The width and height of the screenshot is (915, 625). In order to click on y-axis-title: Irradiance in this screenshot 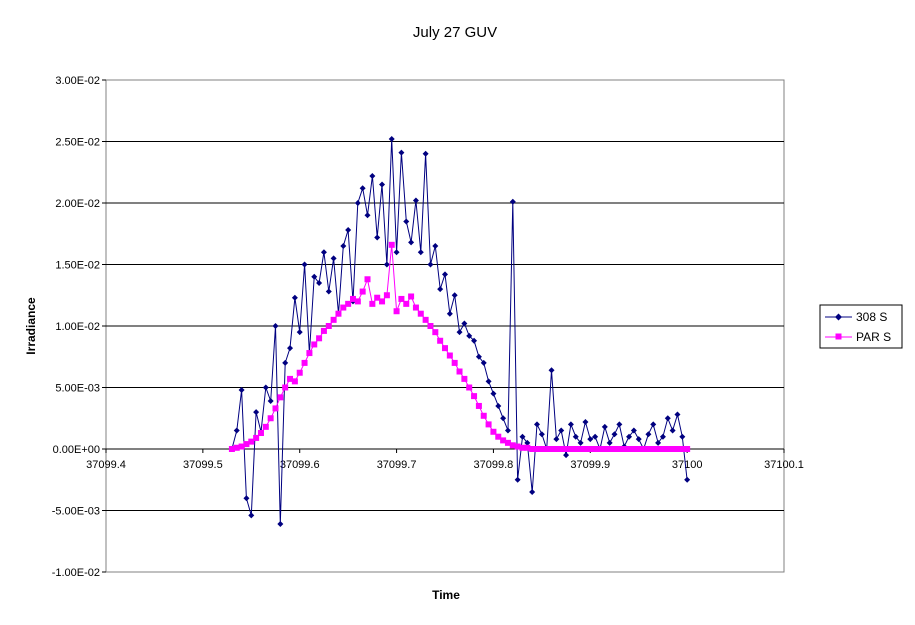, I will do `click(31, 326)`.